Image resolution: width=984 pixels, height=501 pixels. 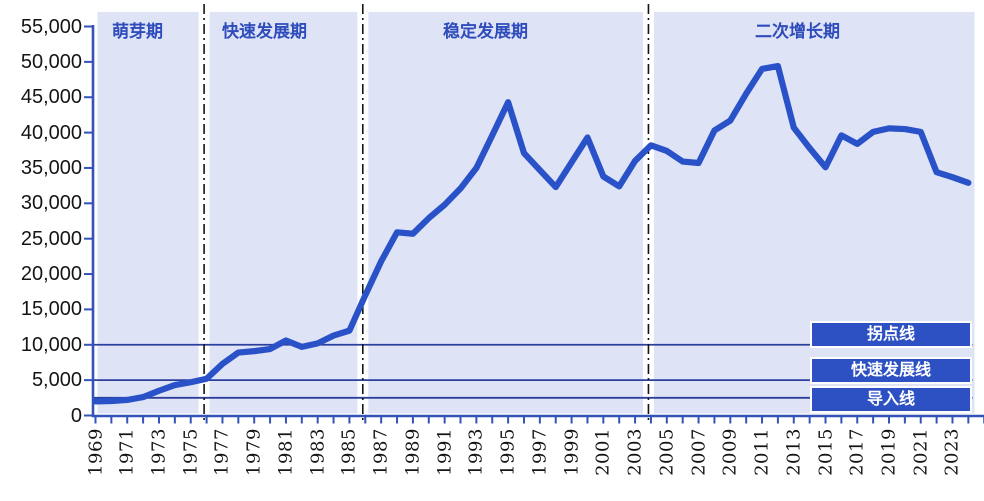 What do you see at coordinates (51, 26) in the screenshot?
I see `y-tick-label: 55,000` at bounding box center [51, 26].